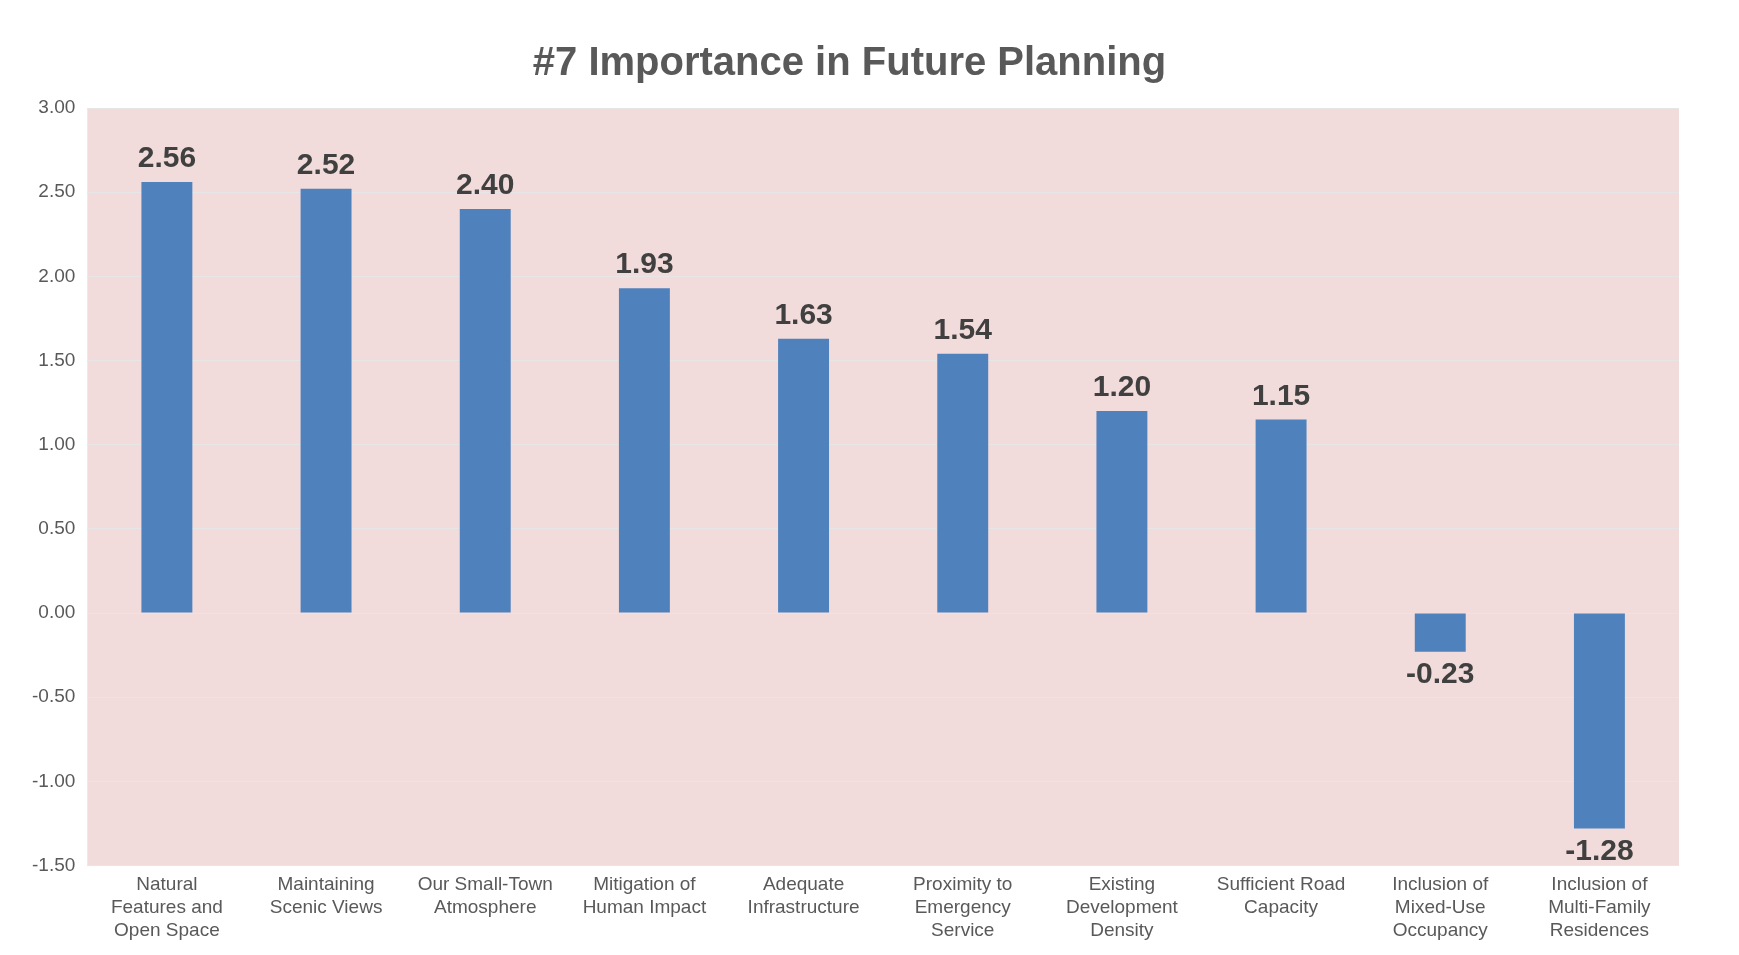  Describe the element at coordinates (1122, 906) in the screenshot. I see `x-tick-label: Existing Development Density` at that location.